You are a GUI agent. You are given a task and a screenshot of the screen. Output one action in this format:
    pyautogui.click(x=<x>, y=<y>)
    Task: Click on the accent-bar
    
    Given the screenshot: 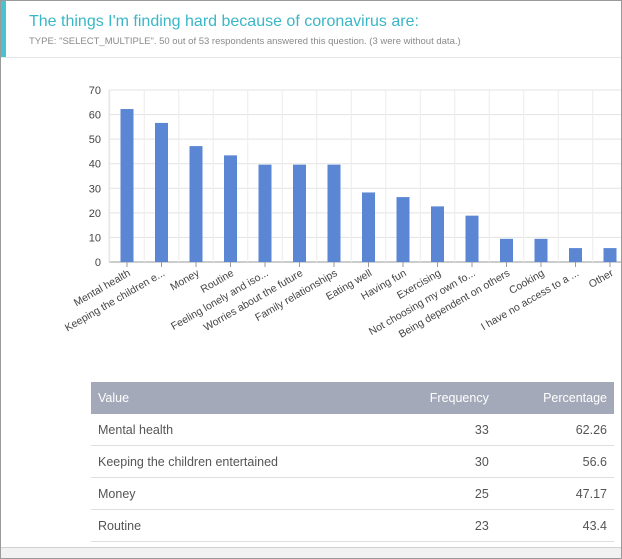 What is the action you would take?
    pyautogui.click(x=3, y=29)
    